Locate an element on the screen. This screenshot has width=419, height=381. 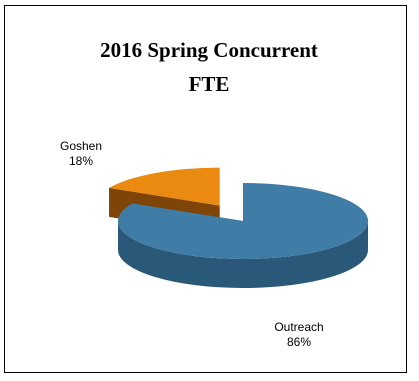
slice-label-goshen-name: Goshen is located at coordinates (81, 146).